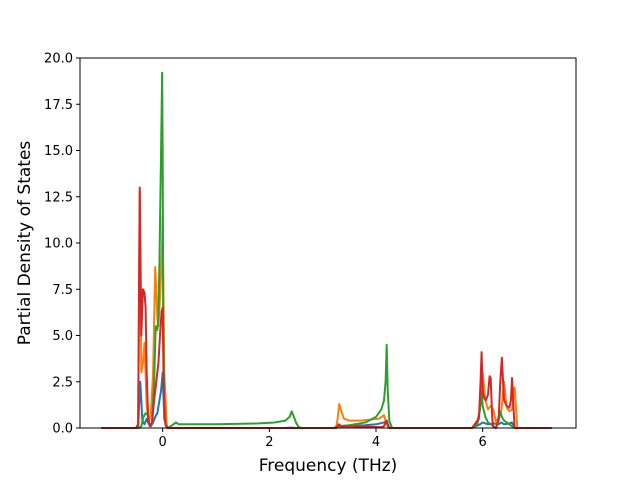 The height and width of the screenshot is (480, 640). Describe the element at coordinates (58, 105) in the screenshot. I see `y-tick-label: 17.5` at that location.